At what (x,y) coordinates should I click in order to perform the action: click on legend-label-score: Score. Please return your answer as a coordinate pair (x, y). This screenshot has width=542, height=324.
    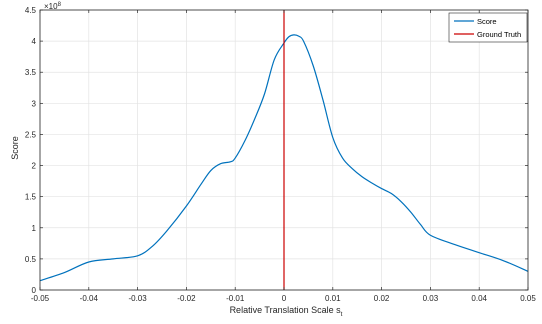
    Looking at the image, I should click on (487, 21).